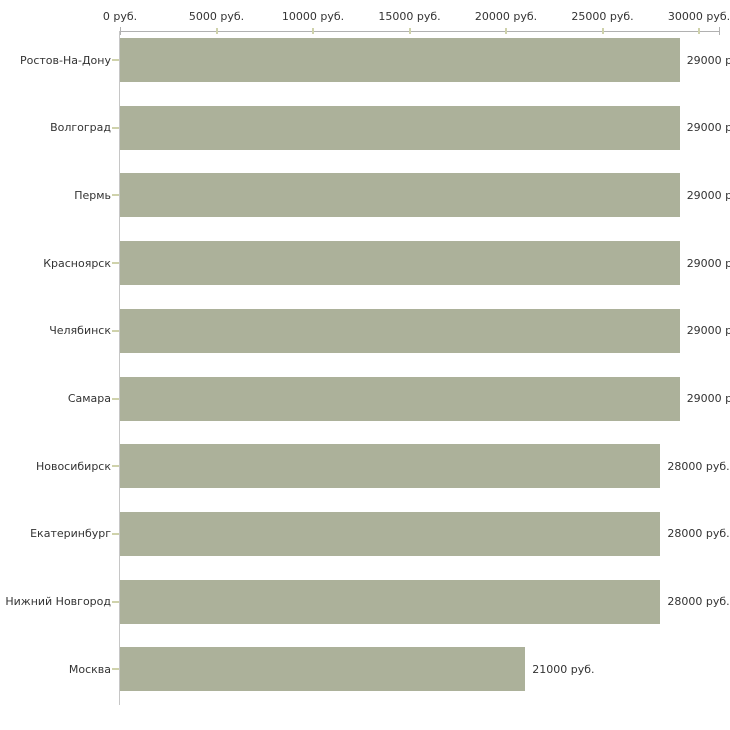  Describe the element at coordinates (120, 16) in the screenshot. I see `x-tick-label: 0 руб.` at that location.